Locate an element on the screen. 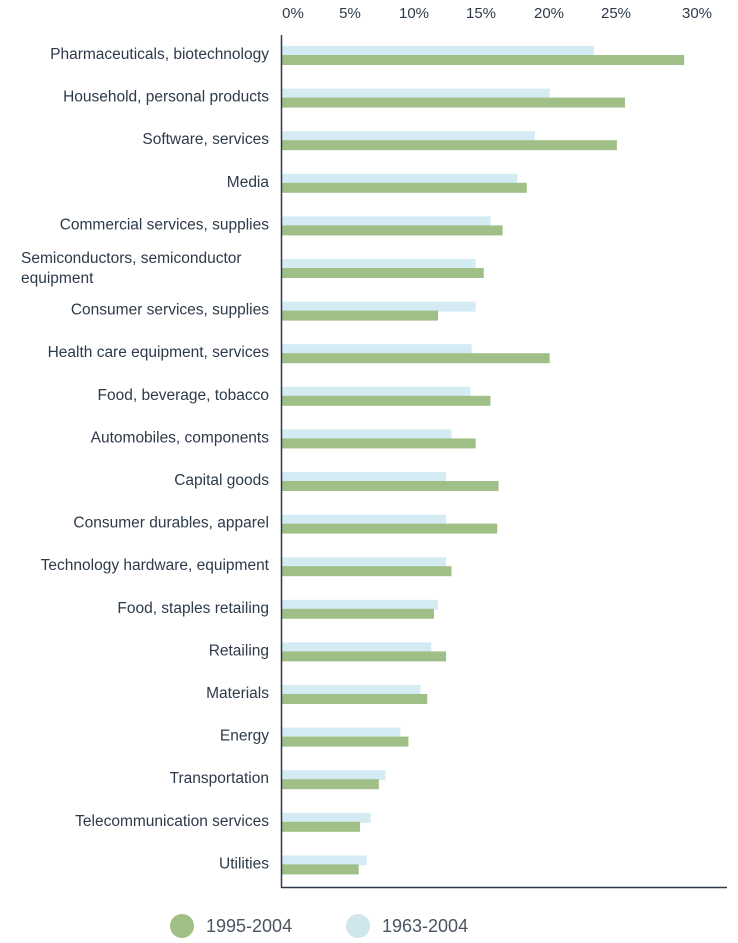 The width and height of the screenshot is (738, 943). legend-item-1995-2004: 1995-2004 is located at coordinates (231, 926).